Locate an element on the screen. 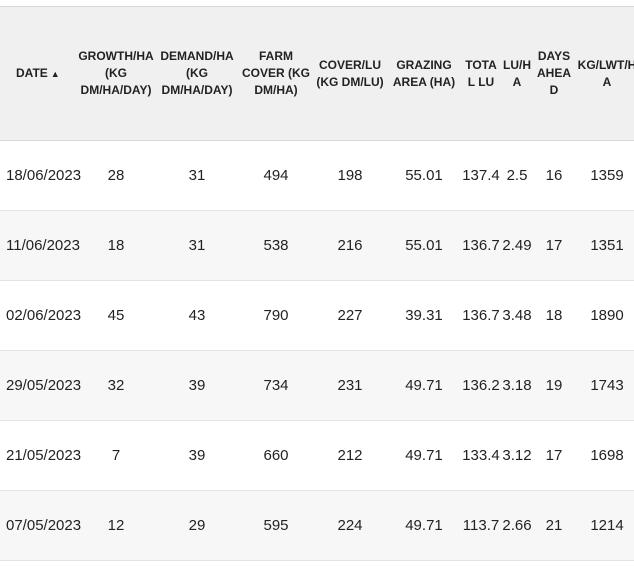 This screenshot has height=577, width=634. cell-lu-ha: 2.66 is located at coordinates (517, 525).